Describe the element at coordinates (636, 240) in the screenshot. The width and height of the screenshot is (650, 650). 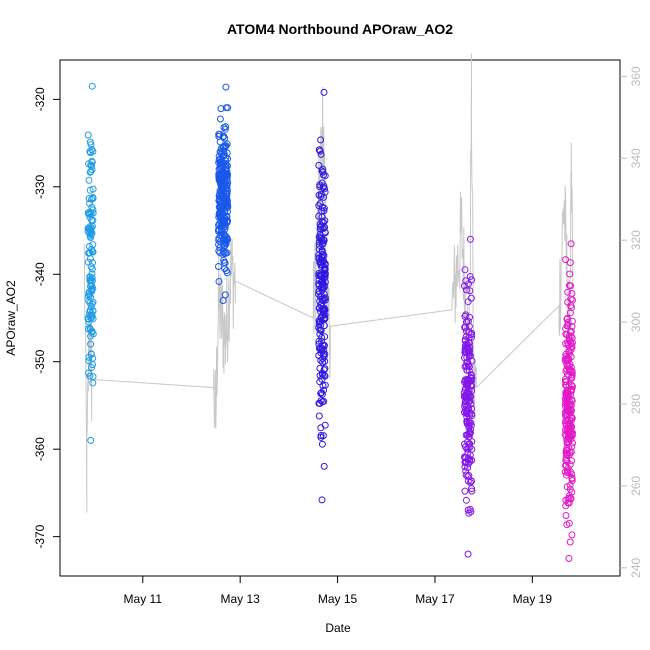
I see `y2-tick-label: 320` at that location.